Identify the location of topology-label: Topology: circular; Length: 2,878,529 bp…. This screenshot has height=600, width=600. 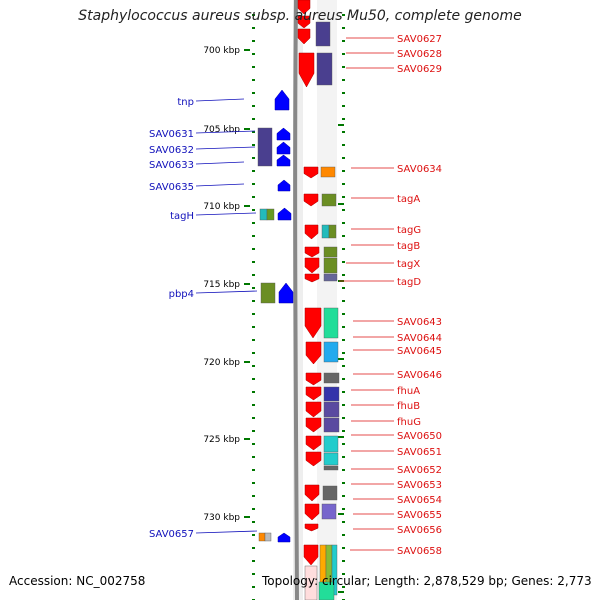
(427, 581).